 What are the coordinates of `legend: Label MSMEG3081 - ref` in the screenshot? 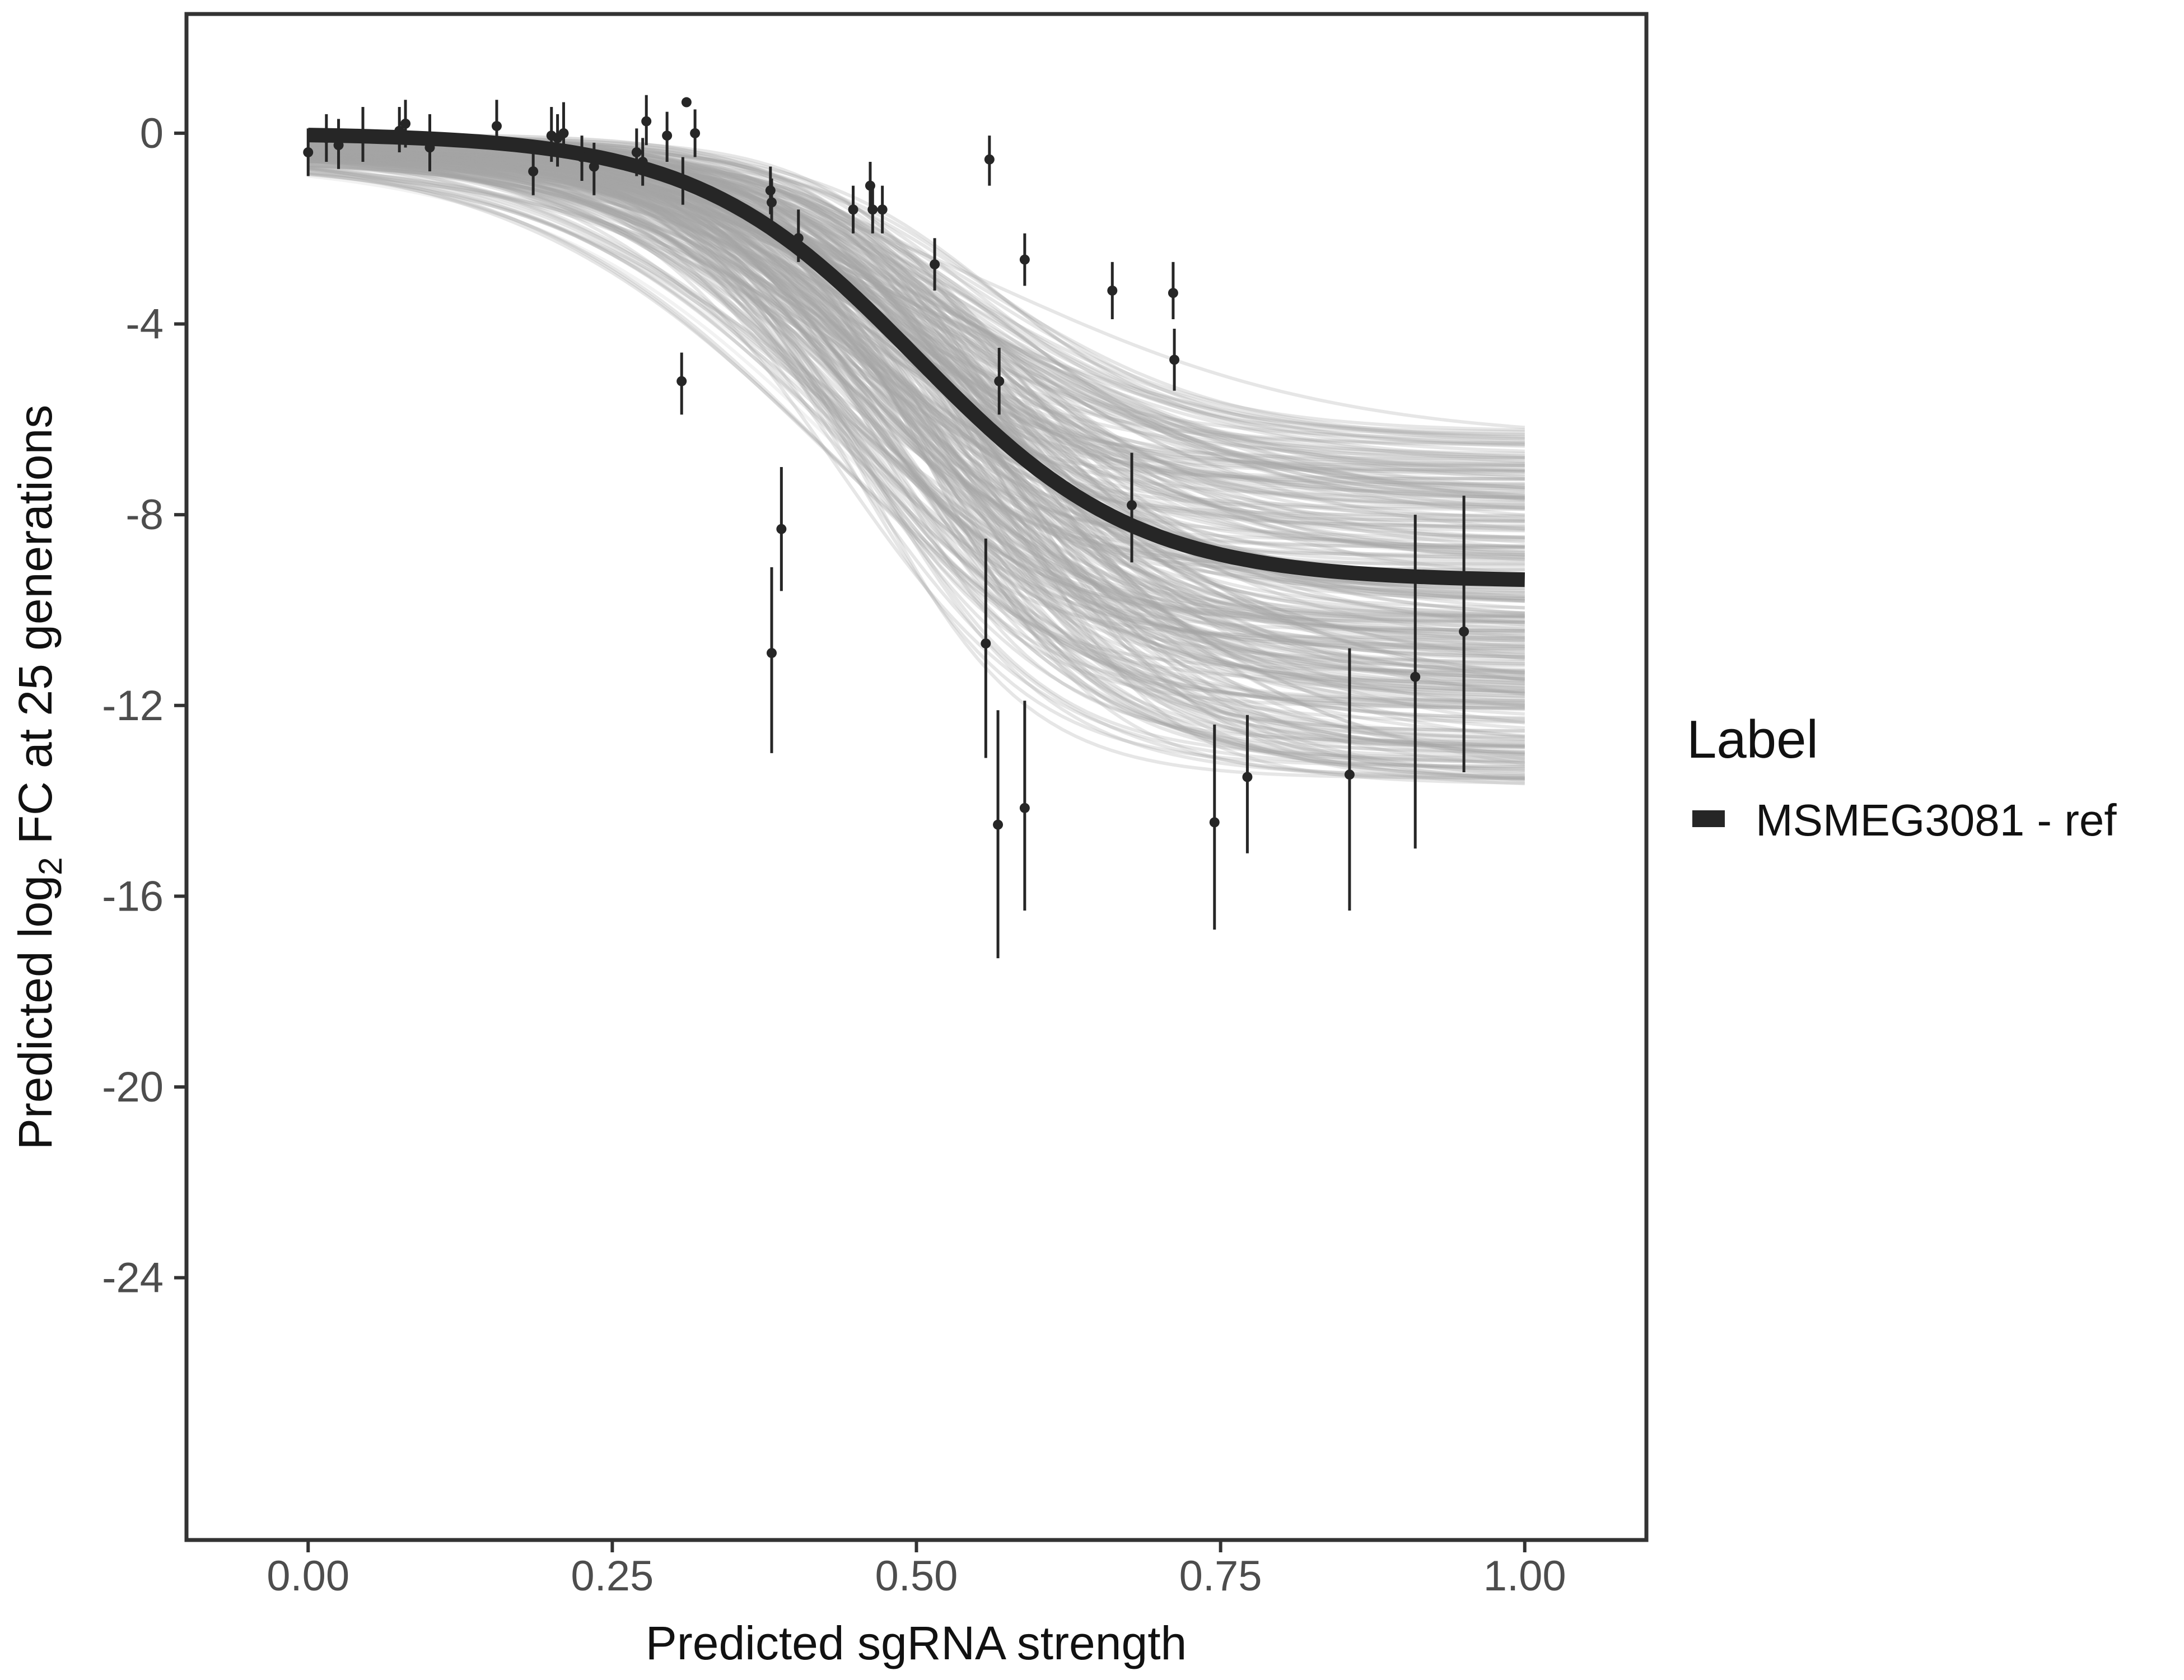 It's located at (1902, 777).